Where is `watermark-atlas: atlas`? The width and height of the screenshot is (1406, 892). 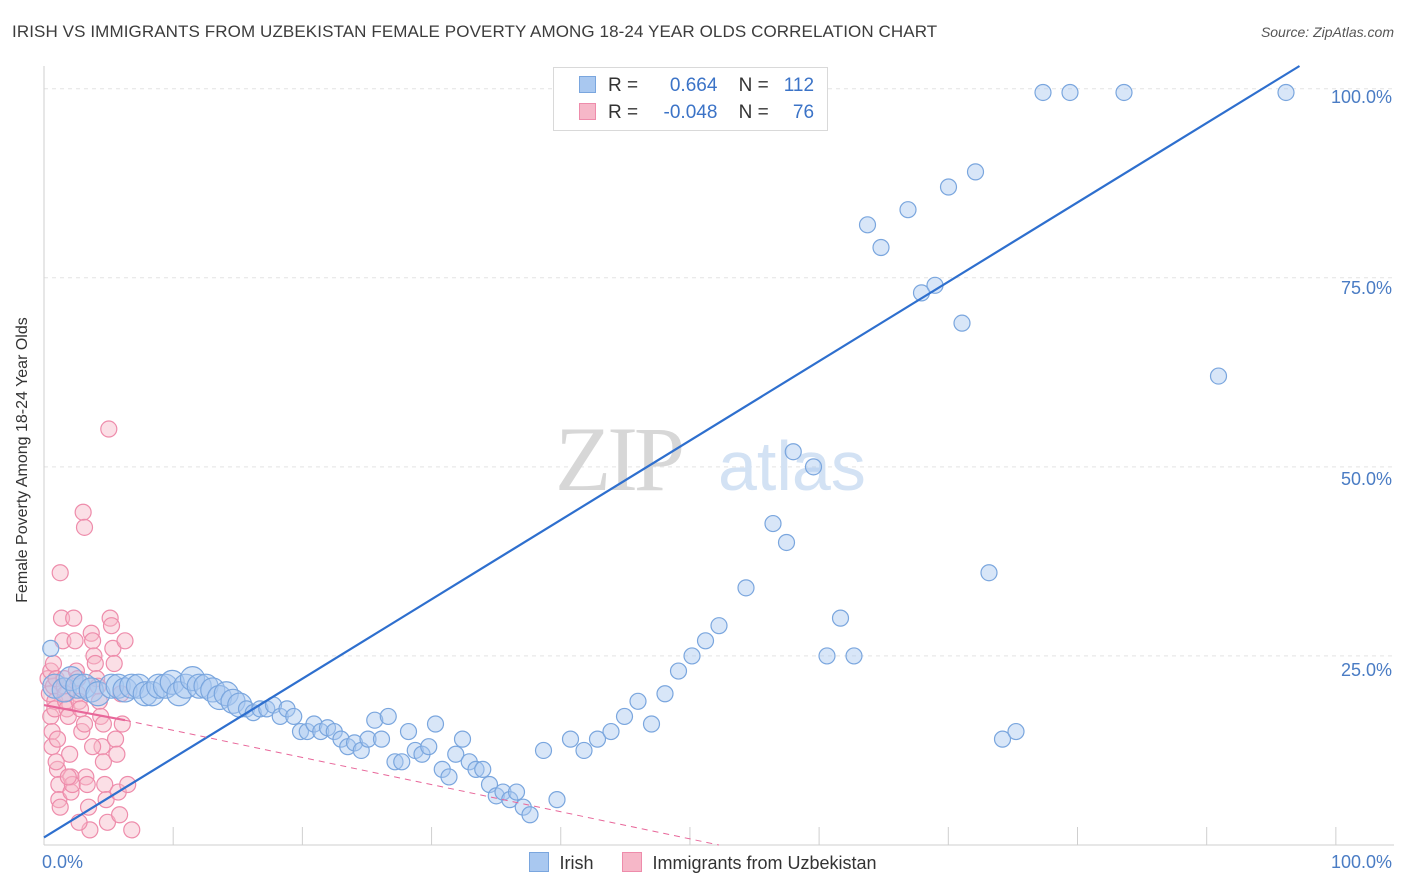 watermark-atlas: atlas is located at coordinates (792, 466).